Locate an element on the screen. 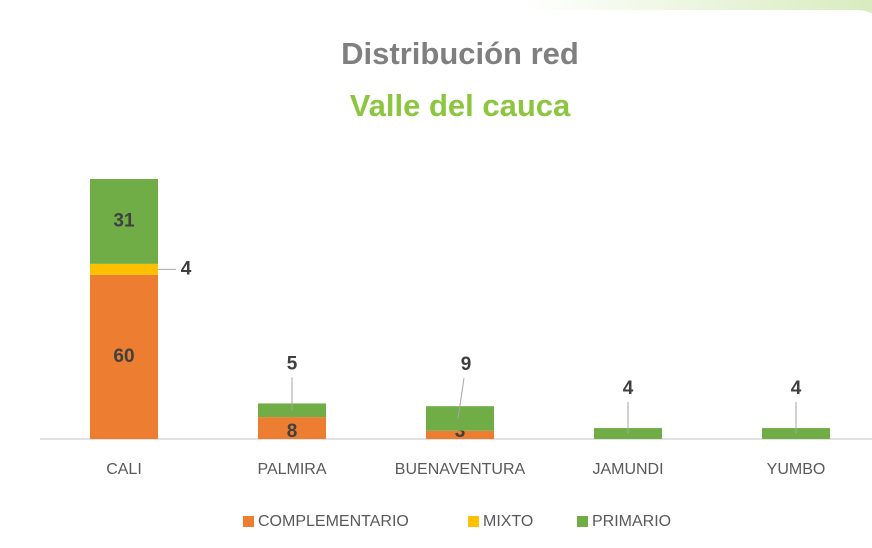 Image resolution: width=872 pixels, height=548 pixels. legend-label: COMPLEMENTARIO is located at coordinates (333, 521).